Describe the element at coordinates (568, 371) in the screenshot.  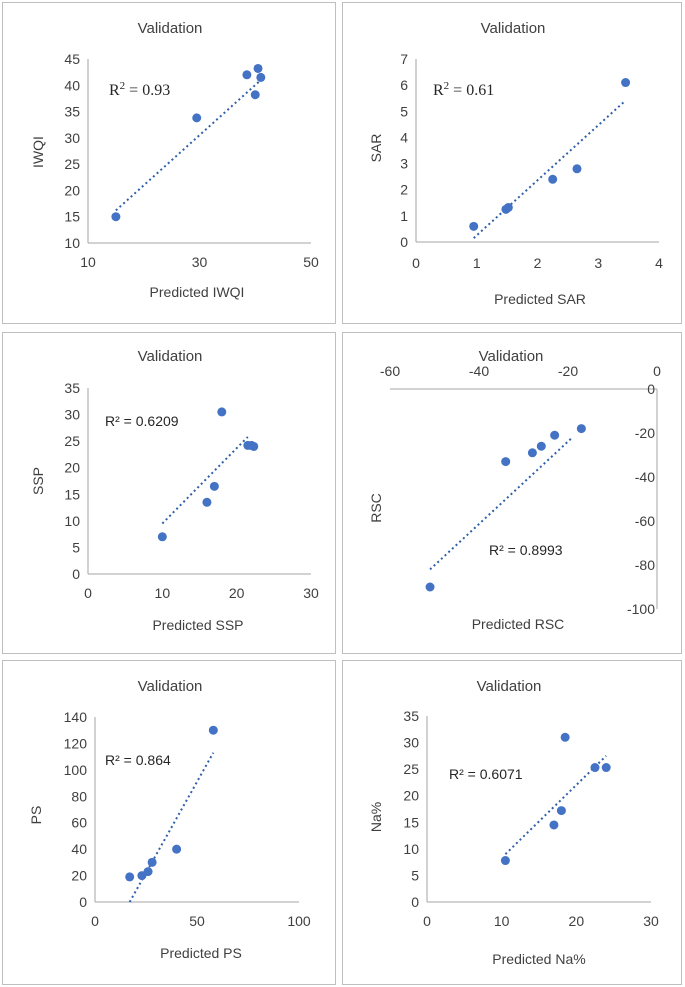
I see `x-tick-label: -20` at that location.